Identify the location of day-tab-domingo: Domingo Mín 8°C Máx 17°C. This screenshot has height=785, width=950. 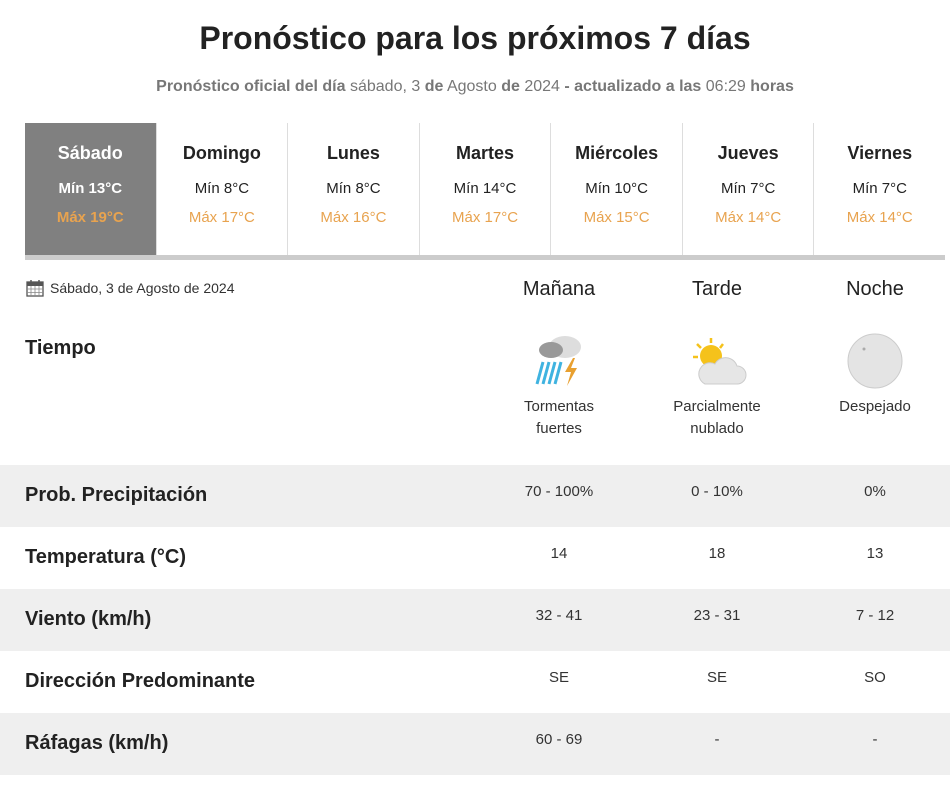
(223, 189).